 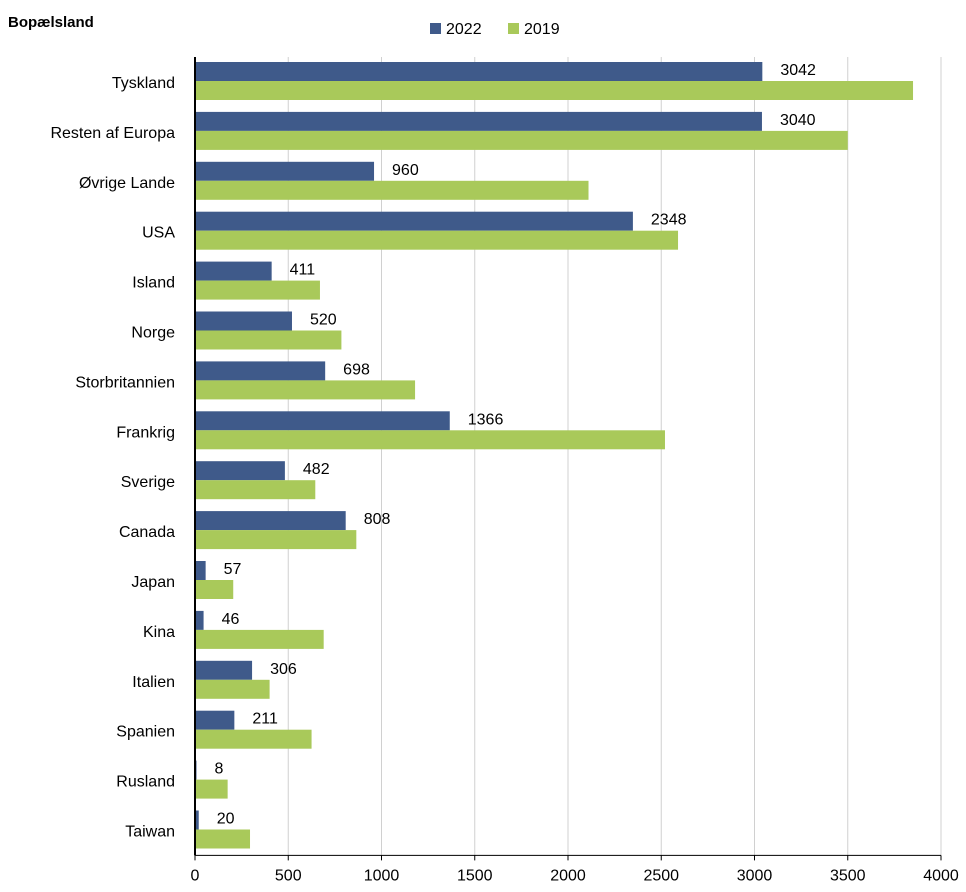 I want to click on x-tick-label: 2000, so click(x=568, y=875).